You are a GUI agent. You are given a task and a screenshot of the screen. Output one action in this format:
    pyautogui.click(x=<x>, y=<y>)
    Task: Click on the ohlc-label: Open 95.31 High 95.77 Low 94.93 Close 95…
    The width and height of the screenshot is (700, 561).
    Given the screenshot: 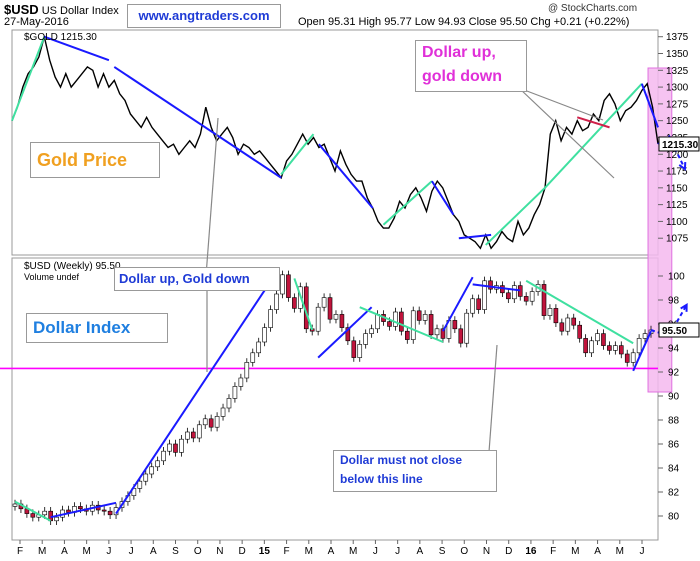 What is the action you would take?
    pyautogui.click(x=464, y=22)
    